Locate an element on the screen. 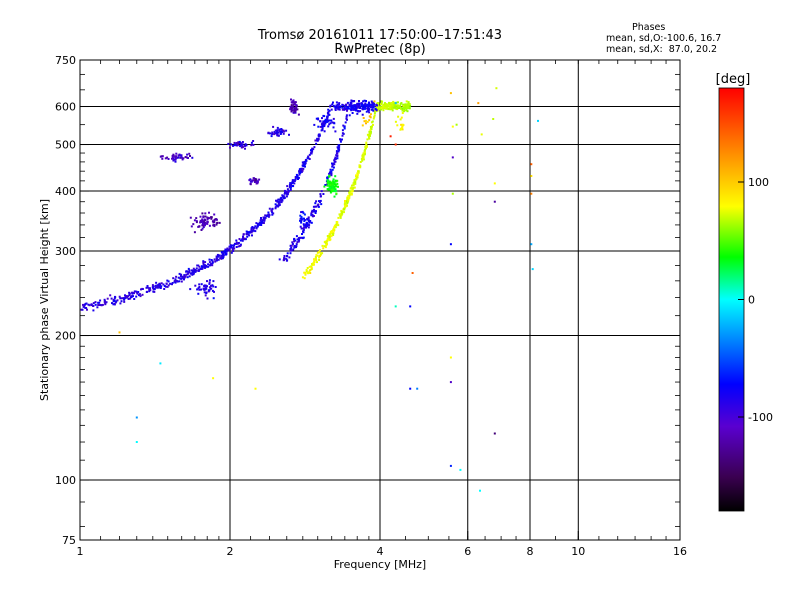 This screenshot has width=800, height=600. y-tick-label: 750 is located at coordinates (65, 60).